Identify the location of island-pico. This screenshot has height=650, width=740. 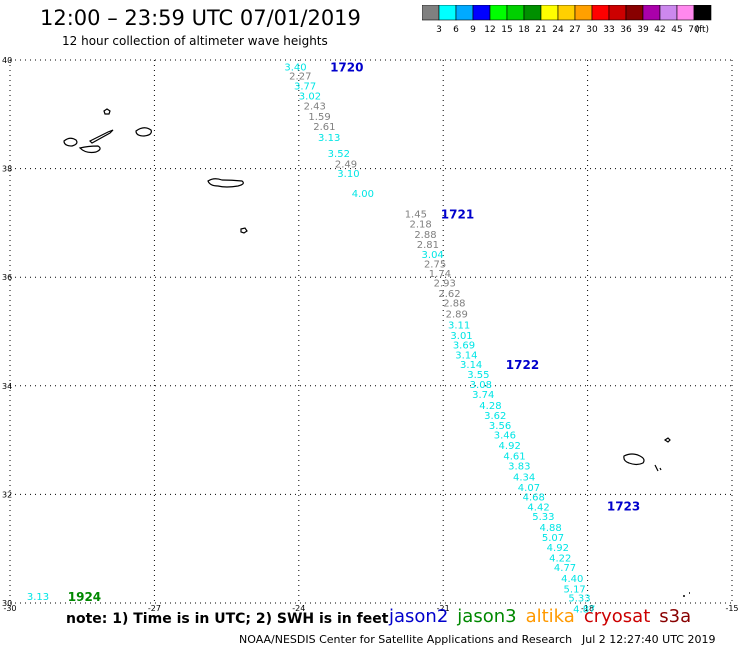
(89, 149).